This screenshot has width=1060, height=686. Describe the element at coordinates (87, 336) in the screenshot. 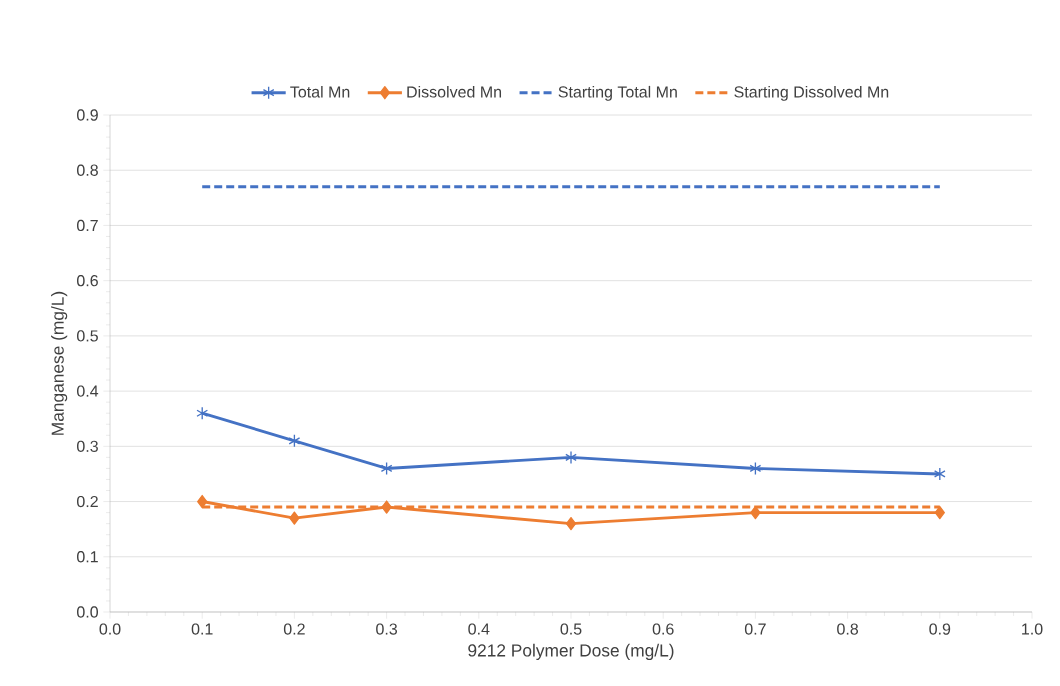

I see `y-tick-label: 0.5` at that location.